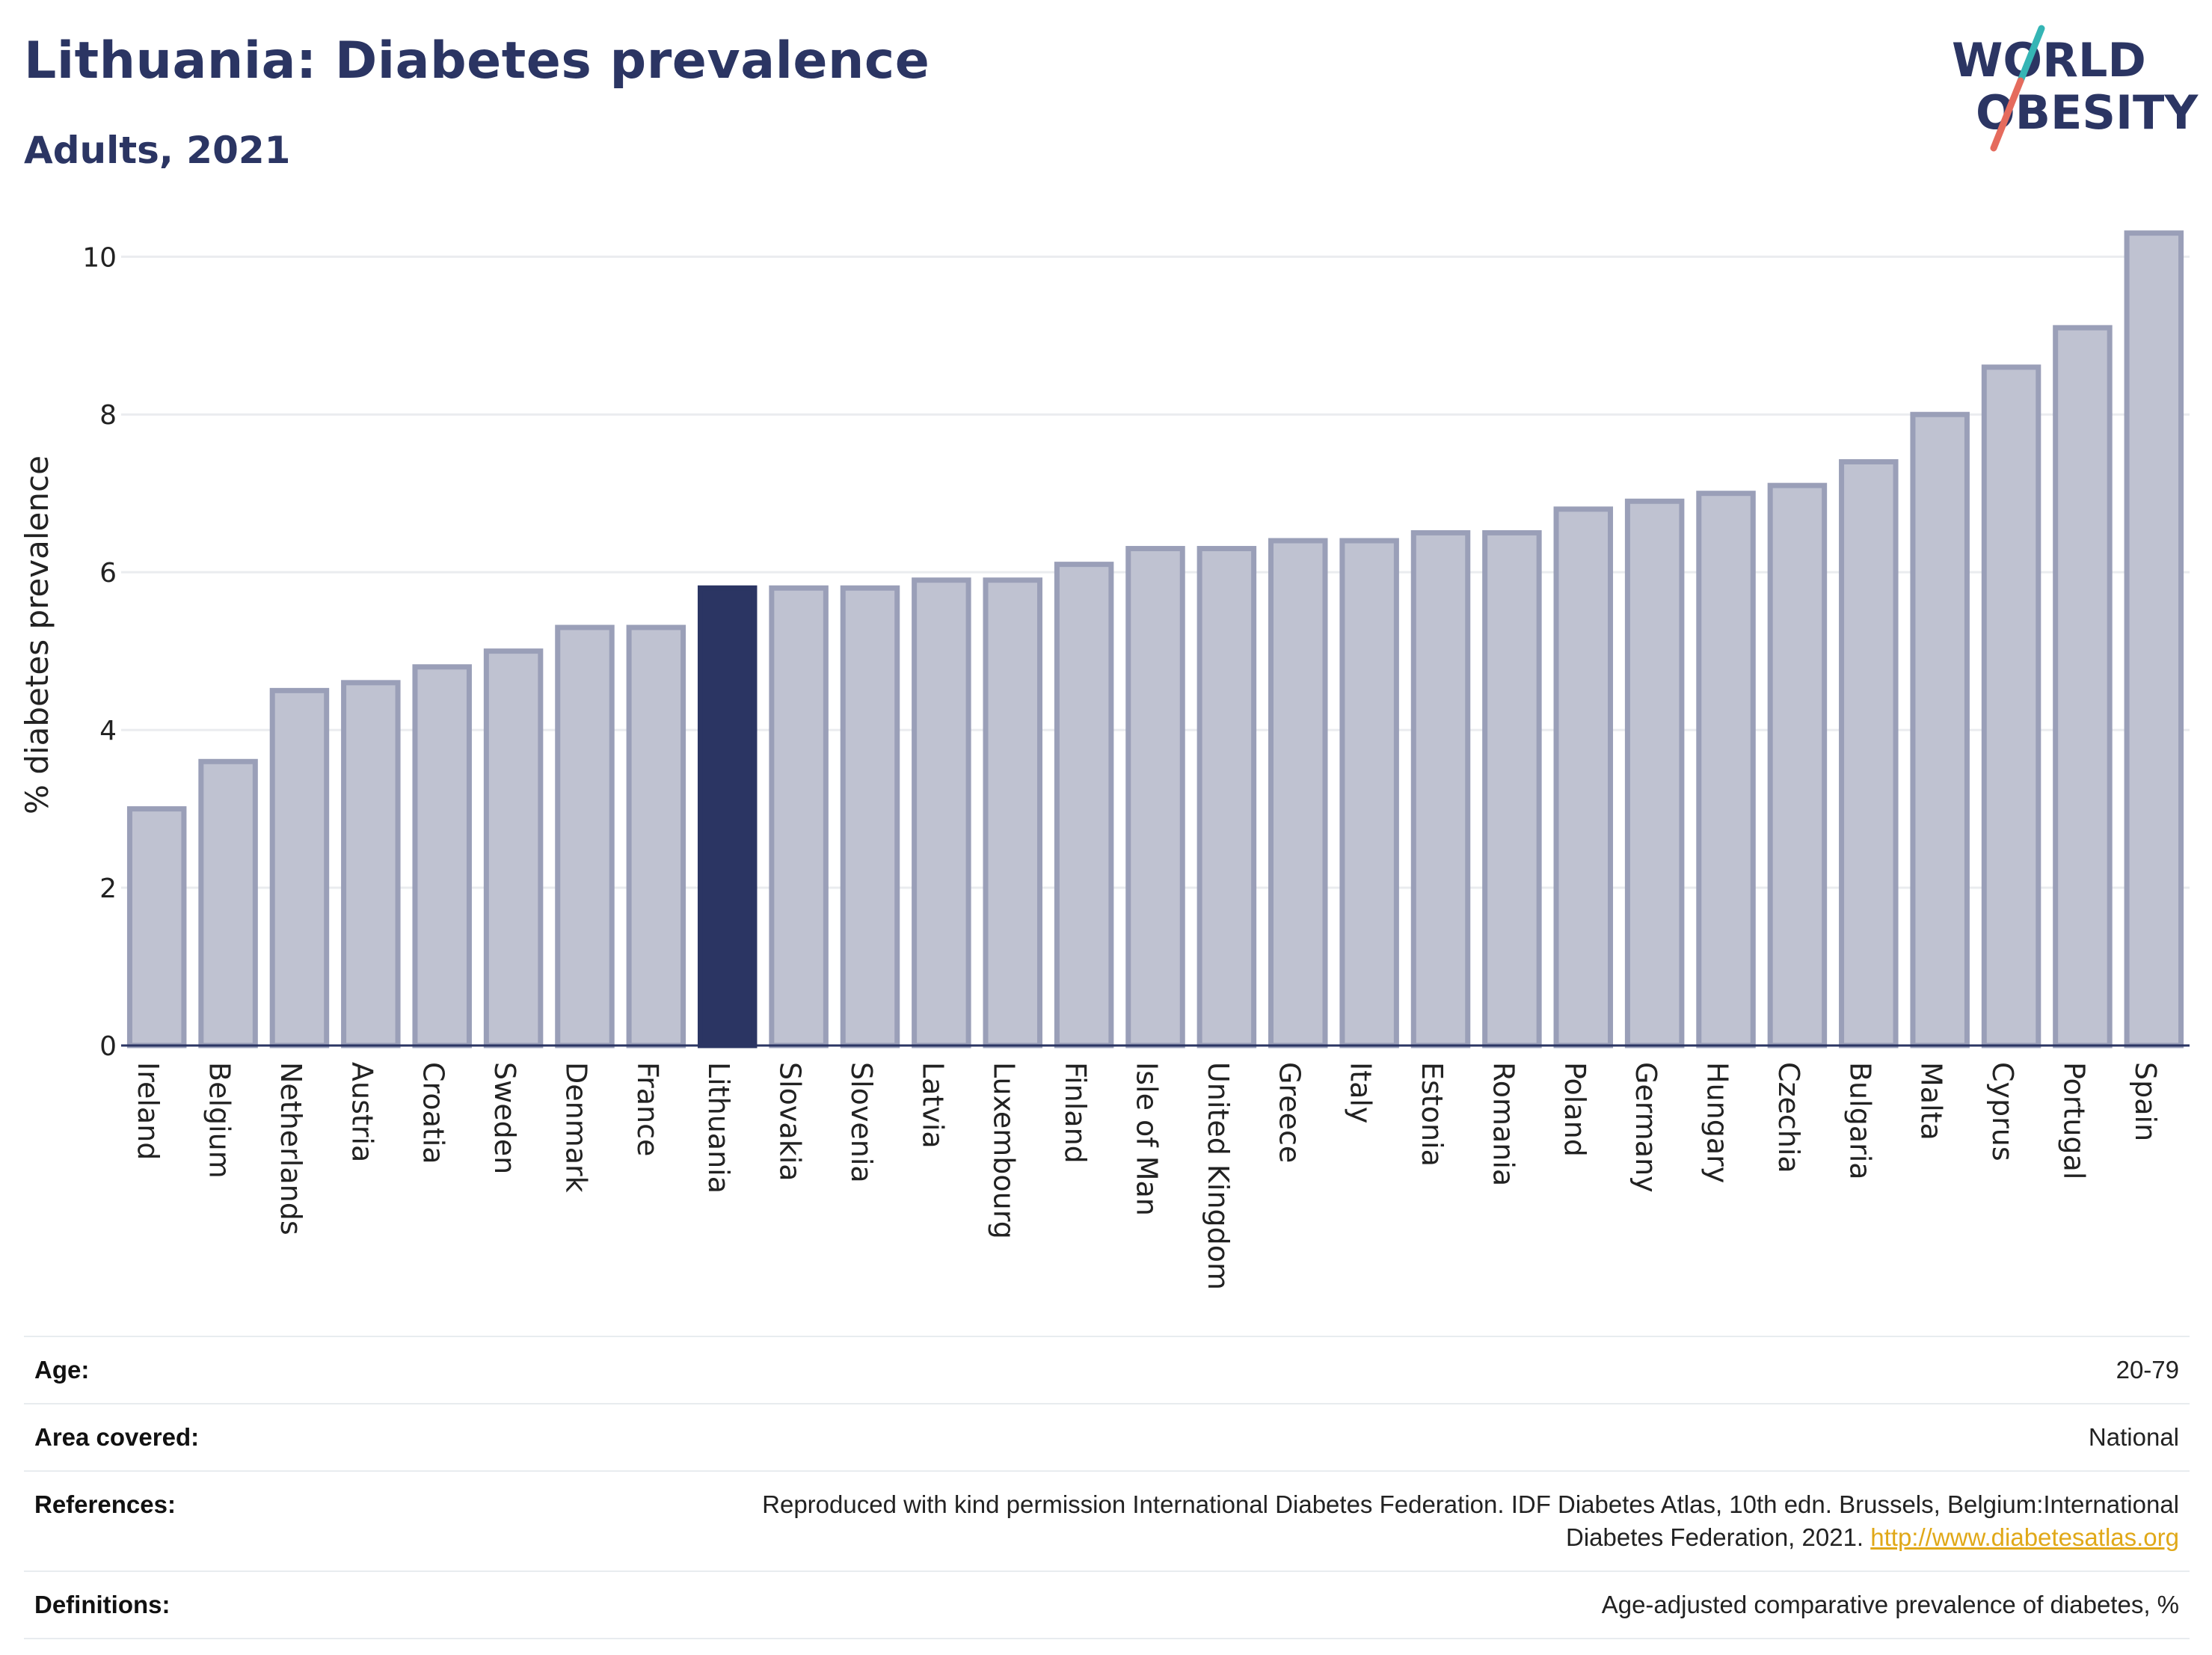  I want to click on x-tick-label: Austria, so click(361, 1112).